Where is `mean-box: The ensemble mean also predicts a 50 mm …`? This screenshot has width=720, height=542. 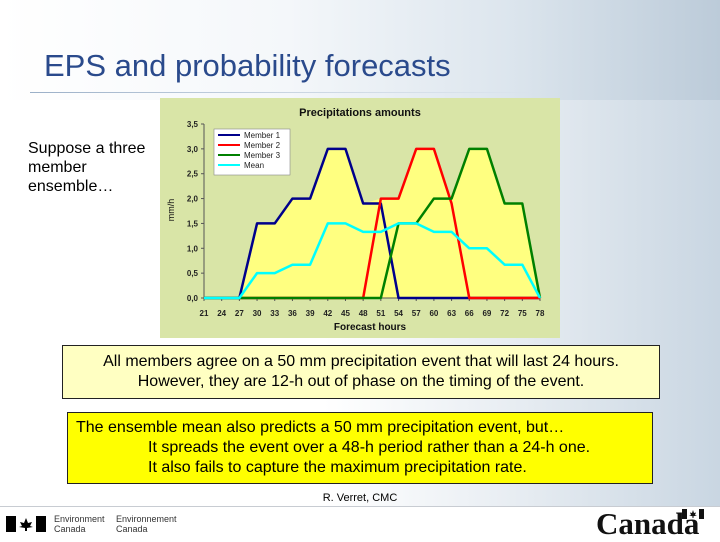
mean-box: The ensemble mean also predicts a 50 mm … is located at coordinates (360, 448).